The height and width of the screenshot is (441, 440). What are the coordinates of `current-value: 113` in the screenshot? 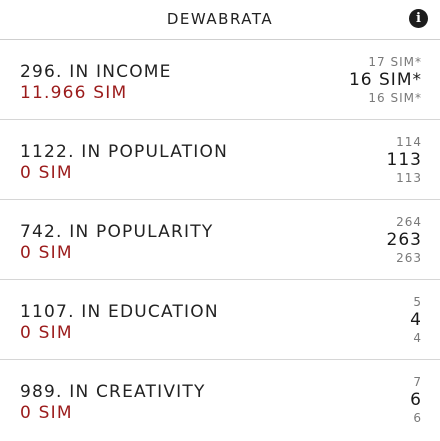 It's located at (404, 160).